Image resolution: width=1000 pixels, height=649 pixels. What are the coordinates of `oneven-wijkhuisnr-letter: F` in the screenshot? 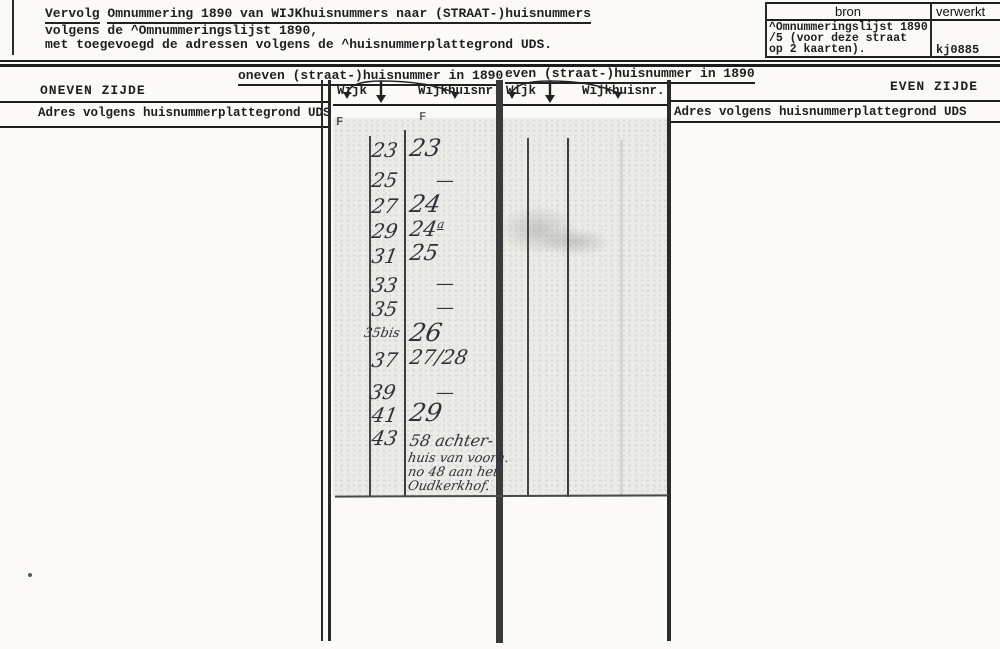 It's located at (423, 117).